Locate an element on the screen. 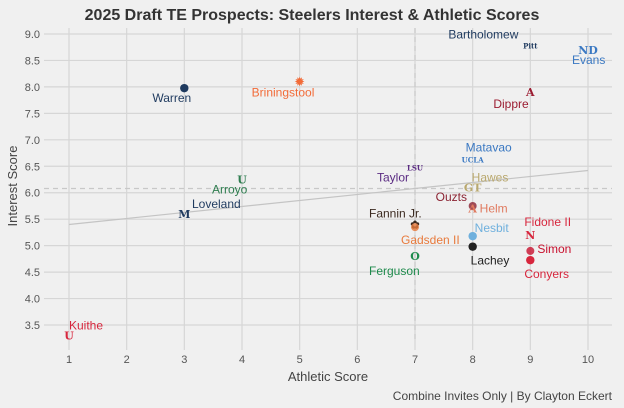 This screenshot has height=408, width=624. y-tick-label: 6.0 is located at coordinates (32, 194).